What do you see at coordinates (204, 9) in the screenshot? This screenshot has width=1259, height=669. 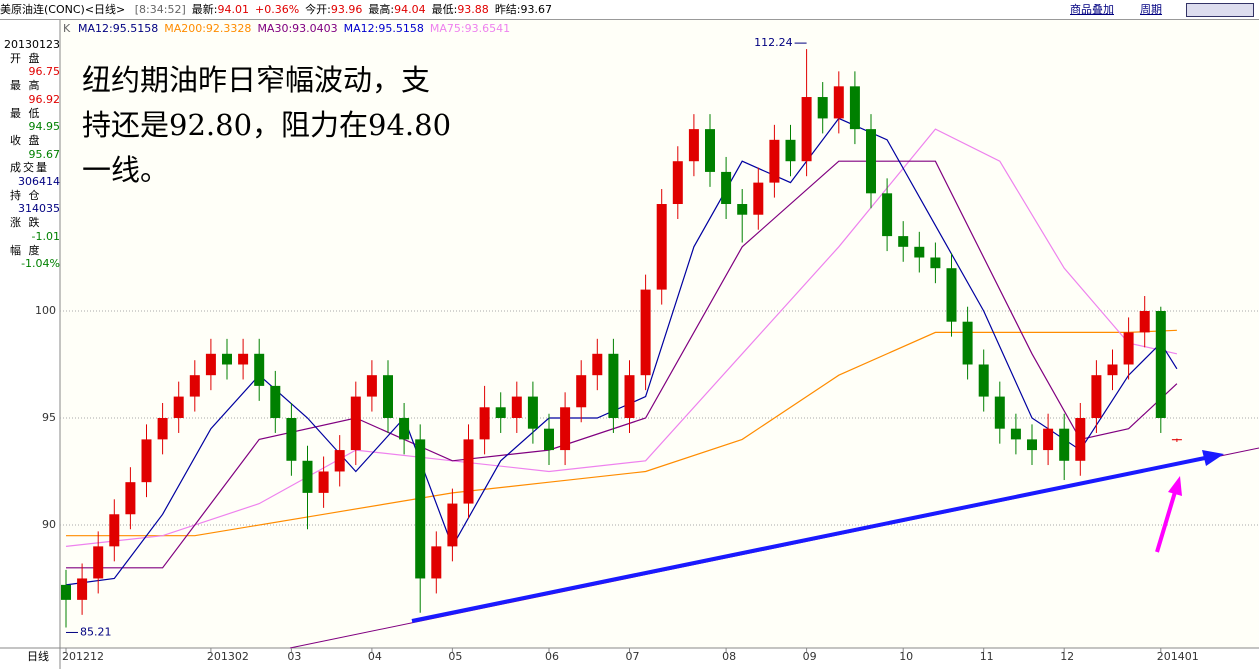 I see `quote-label: 最新:` at bounding box center [204, 9].